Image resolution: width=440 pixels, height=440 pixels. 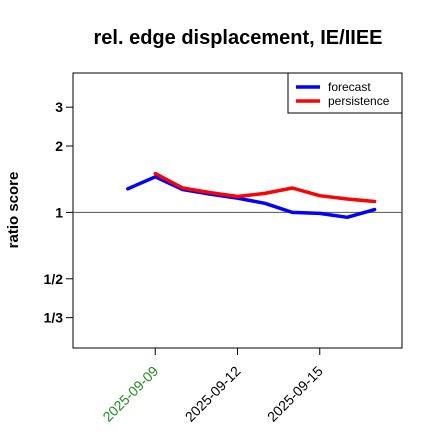 I want to click on legend-label-persistence: persistence, so click(x=359, y=101).